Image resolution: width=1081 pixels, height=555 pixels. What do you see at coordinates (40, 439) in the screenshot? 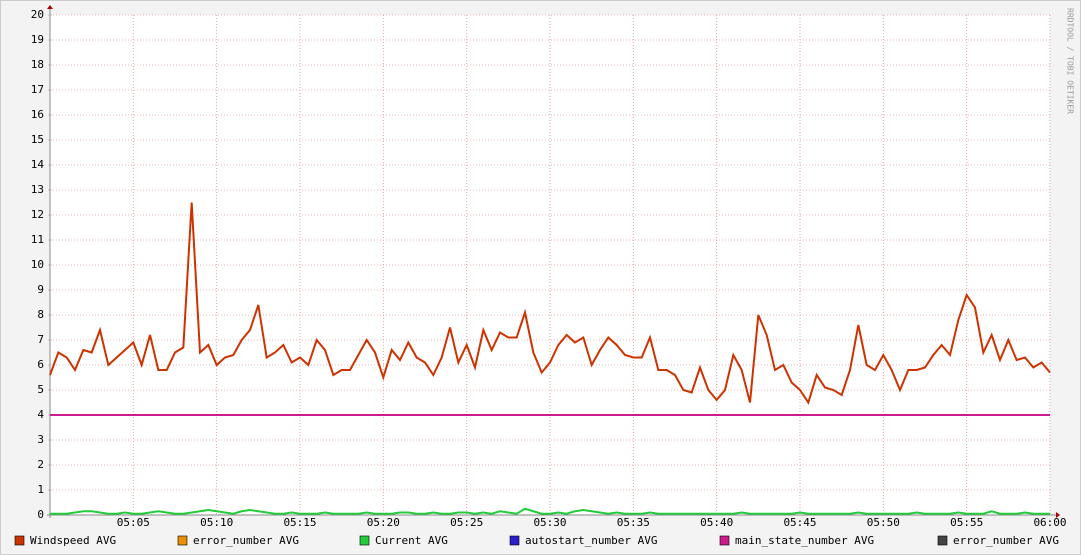
I see `y-tick-label: 3` at bounding box center [40, 439].